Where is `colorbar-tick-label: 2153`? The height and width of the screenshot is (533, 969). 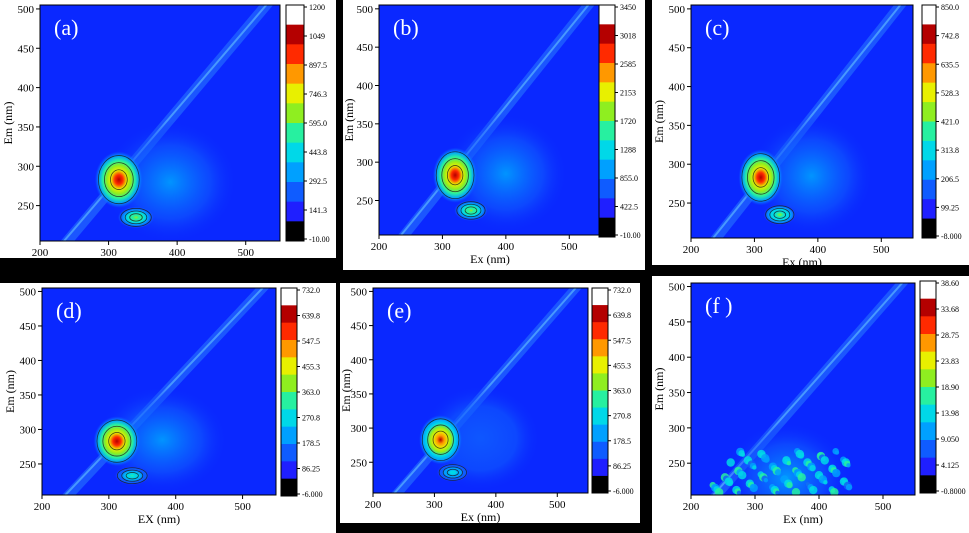
colorbar-tick-label: 2153 is located at coordinates (628, 93).